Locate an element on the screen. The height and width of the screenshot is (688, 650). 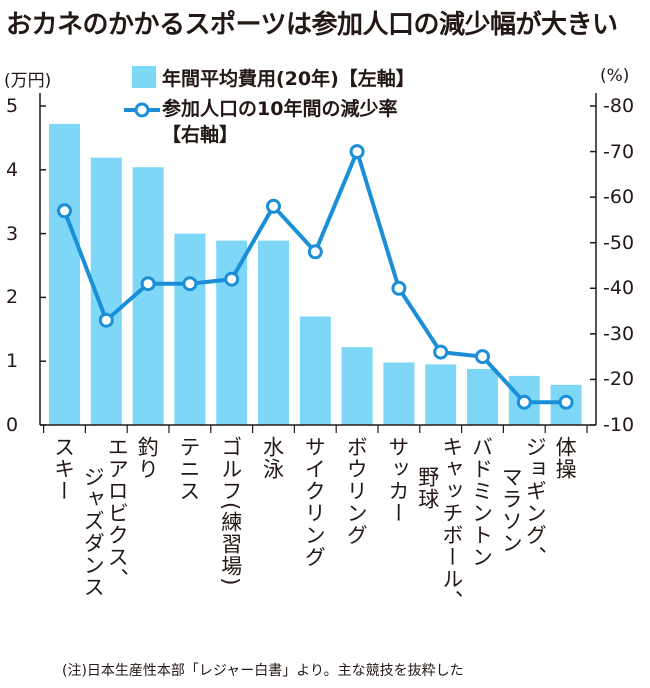
category-label-part: テニス is located at coordinates (188, 469).